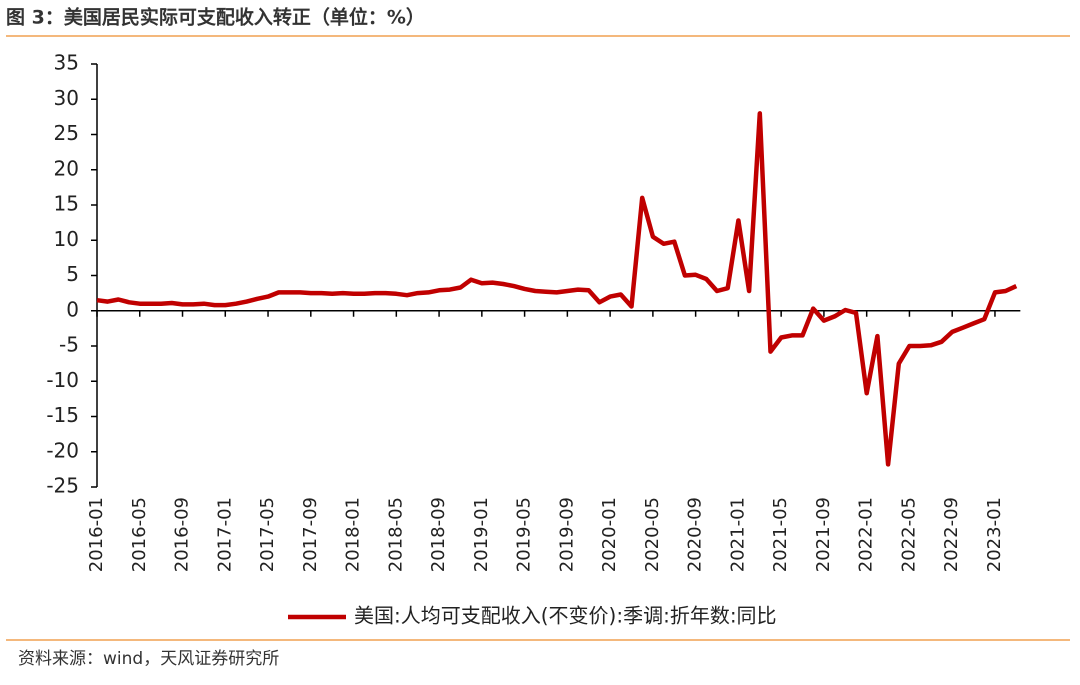  I want to click on y-tick-label: 5, so click(72, 274).